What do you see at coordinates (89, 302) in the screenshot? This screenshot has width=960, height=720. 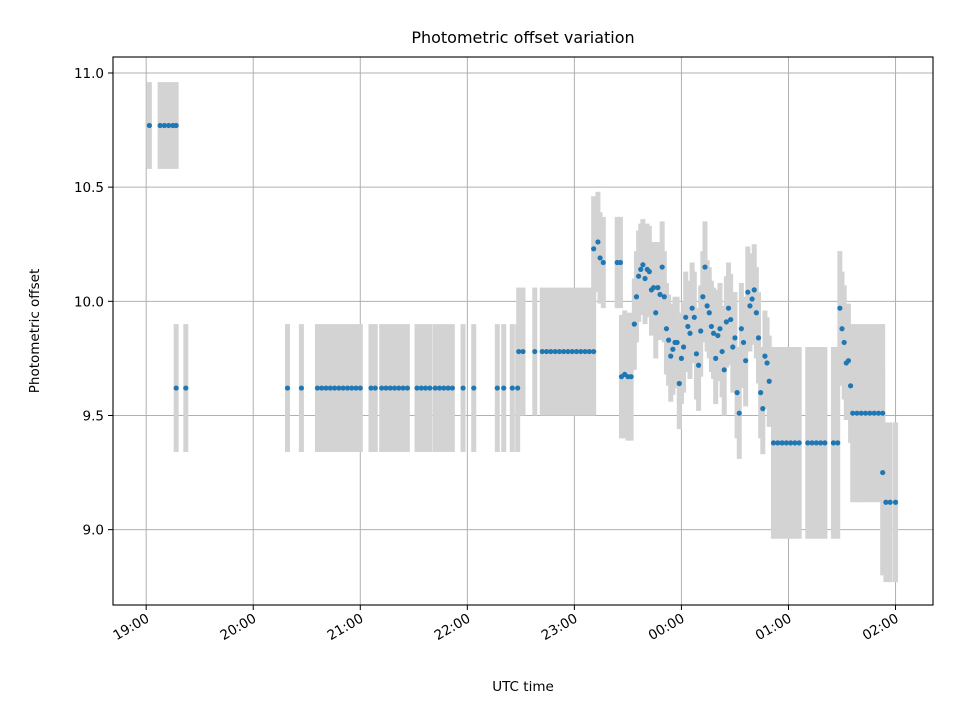 I see `y-tick-label: 10.0` at bounding box center [89, 302].